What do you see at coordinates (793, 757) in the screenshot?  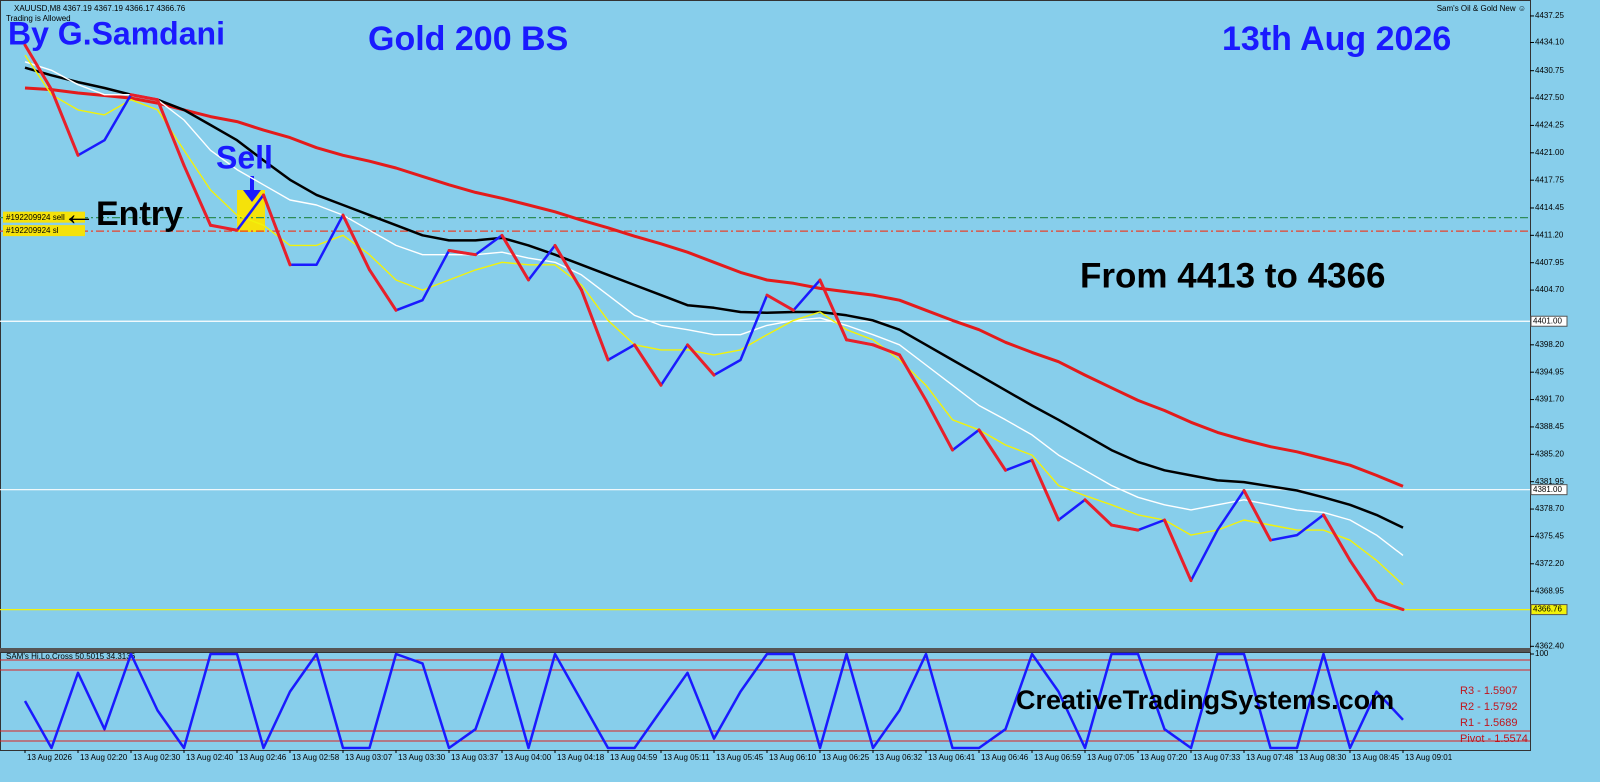 I see `x-tick-label: 13 Aug 06:10` at bounding box center [793, 757].